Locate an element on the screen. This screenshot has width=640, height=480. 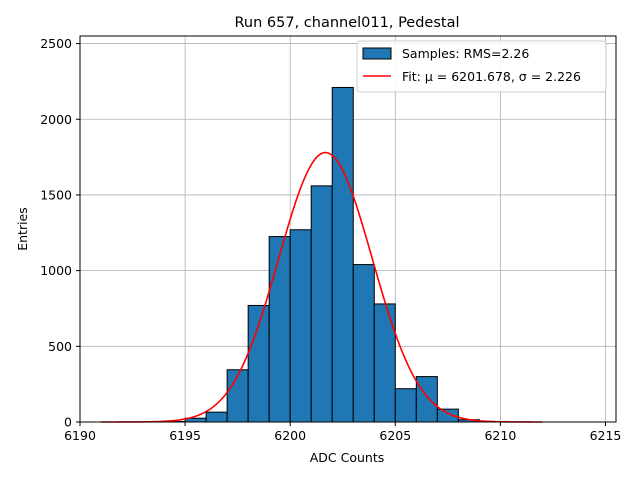
x-tick-label: 6190 is located at coordinates (80, 435).